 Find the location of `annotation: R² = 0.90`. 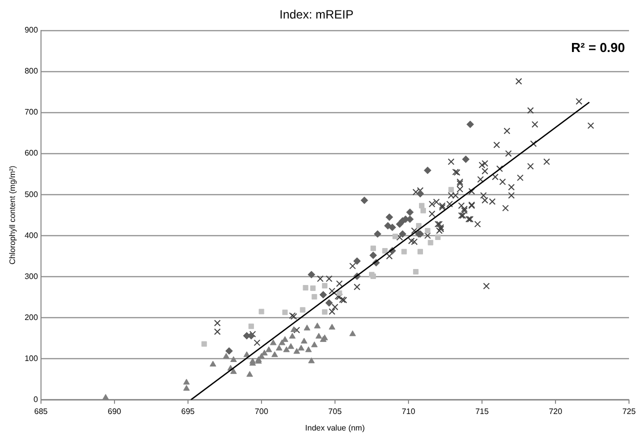

annotation: R² = 0.90 is located at coordinates (598, 47).